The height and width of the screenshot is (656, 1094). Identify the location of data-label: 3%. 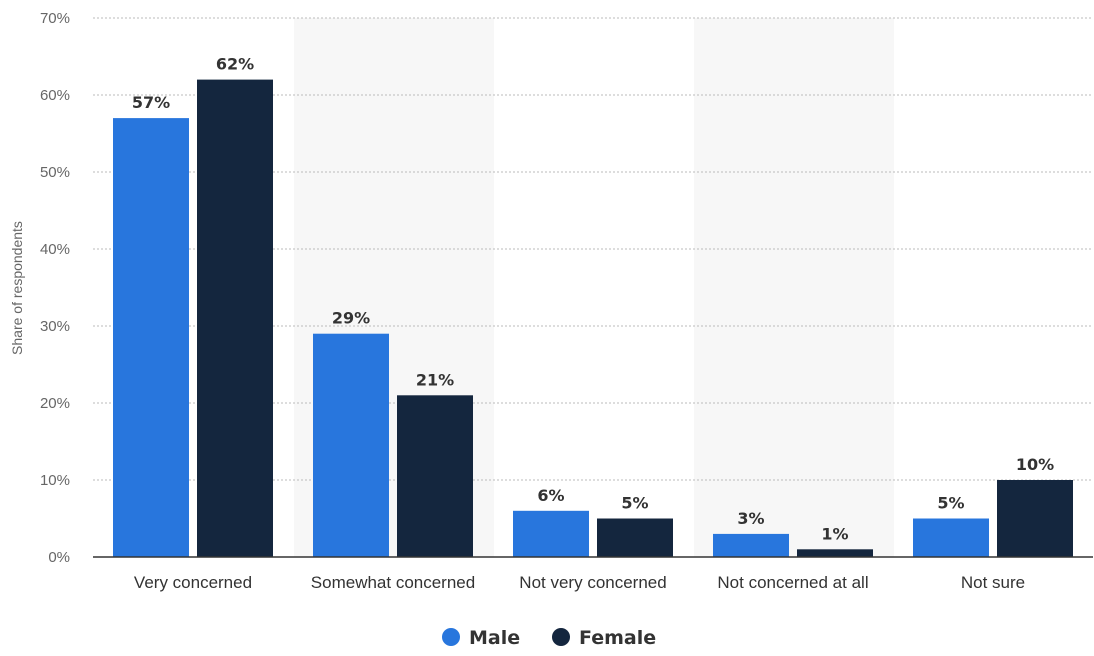
(750, 518).